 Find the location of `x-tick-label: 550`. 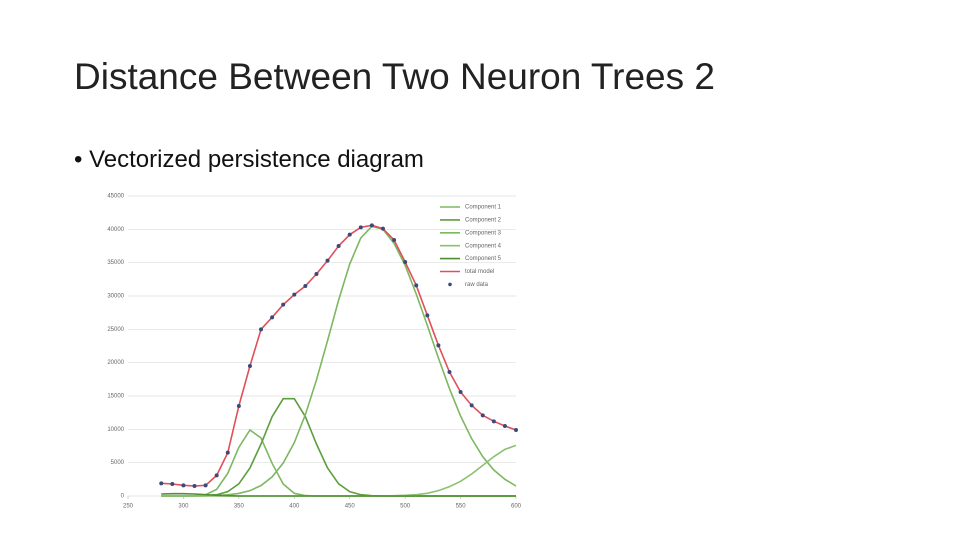

x-tick-label: 550 is located at coordinates (461, 507).